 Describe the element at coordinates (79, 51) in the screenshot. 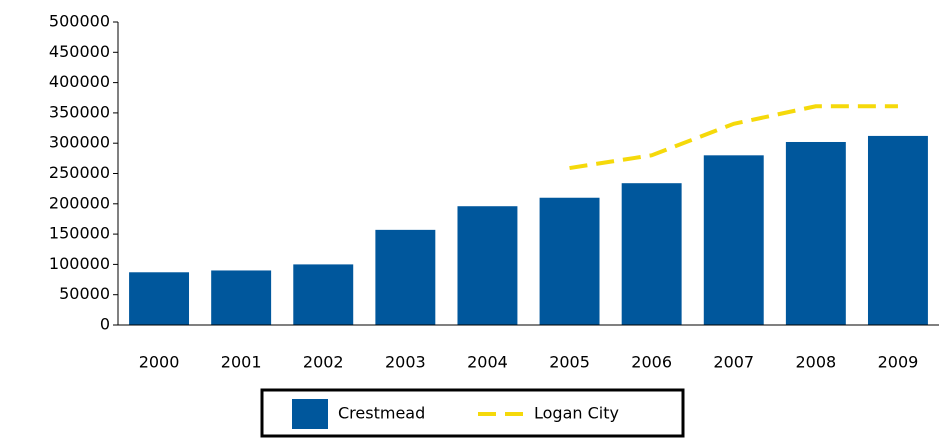

I see `y-tick-label: 450000` at that location.